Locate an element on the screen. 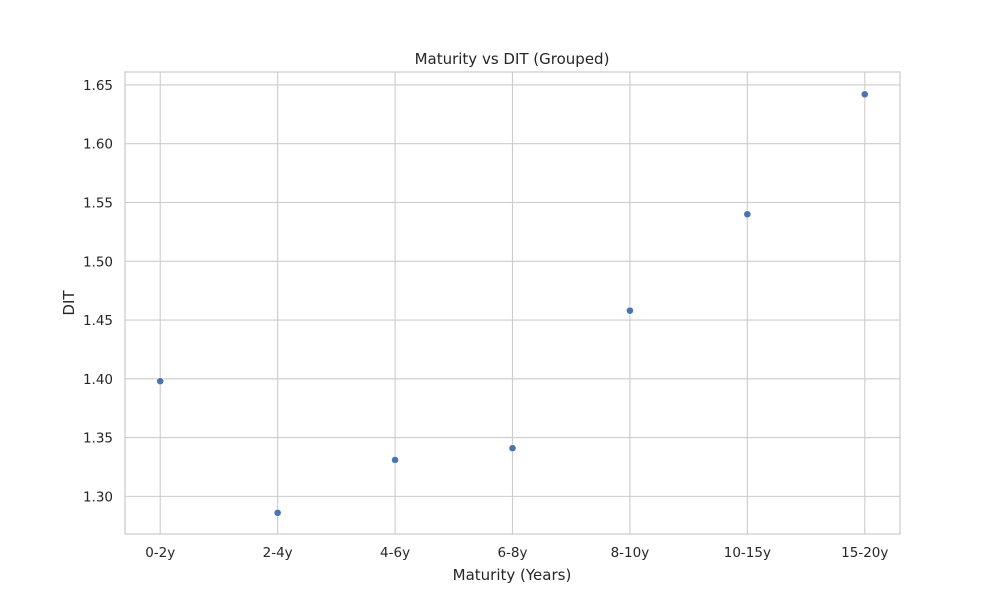 This screenshot has height=600, width=1000. y-tick-label: 1.45 is located at coordinates (98, 321).